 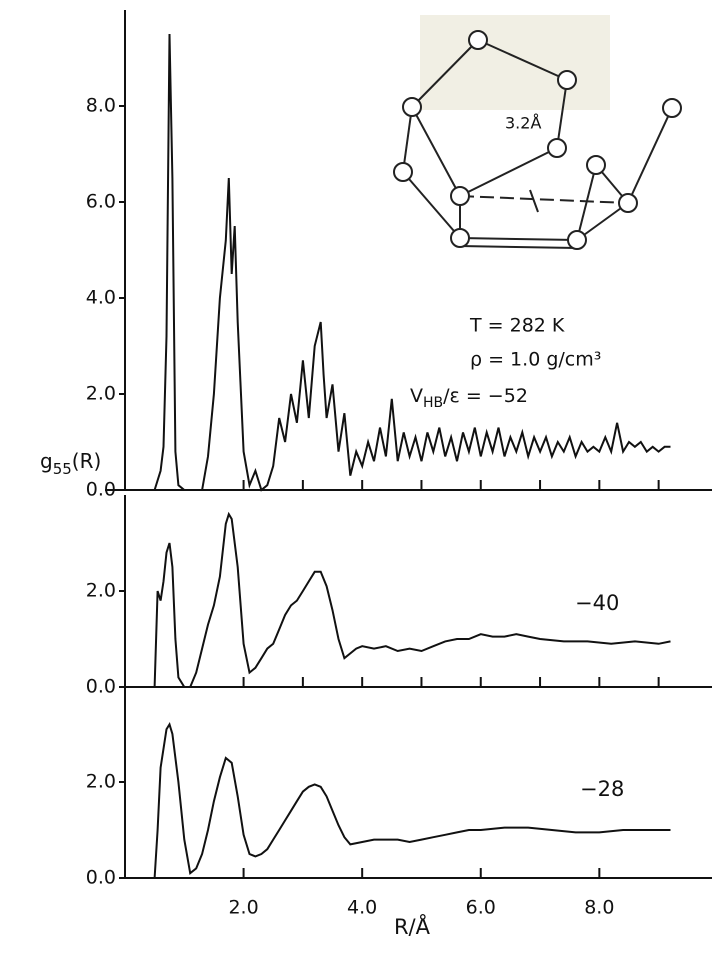 I want to click on y-tick-label: 6.0, so click(x=101, y=202).